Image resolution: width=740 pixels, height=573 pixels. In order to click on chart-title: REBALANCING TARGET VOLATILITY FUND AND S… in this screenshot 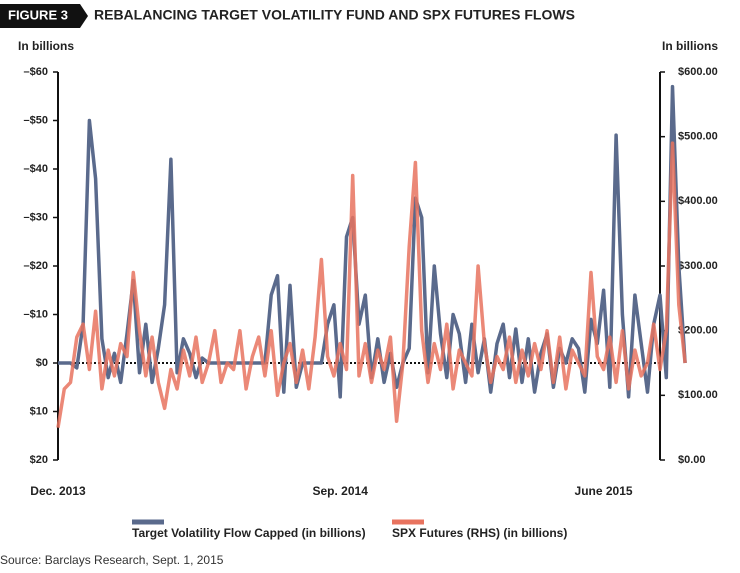, I will do `click(334, 15)`.